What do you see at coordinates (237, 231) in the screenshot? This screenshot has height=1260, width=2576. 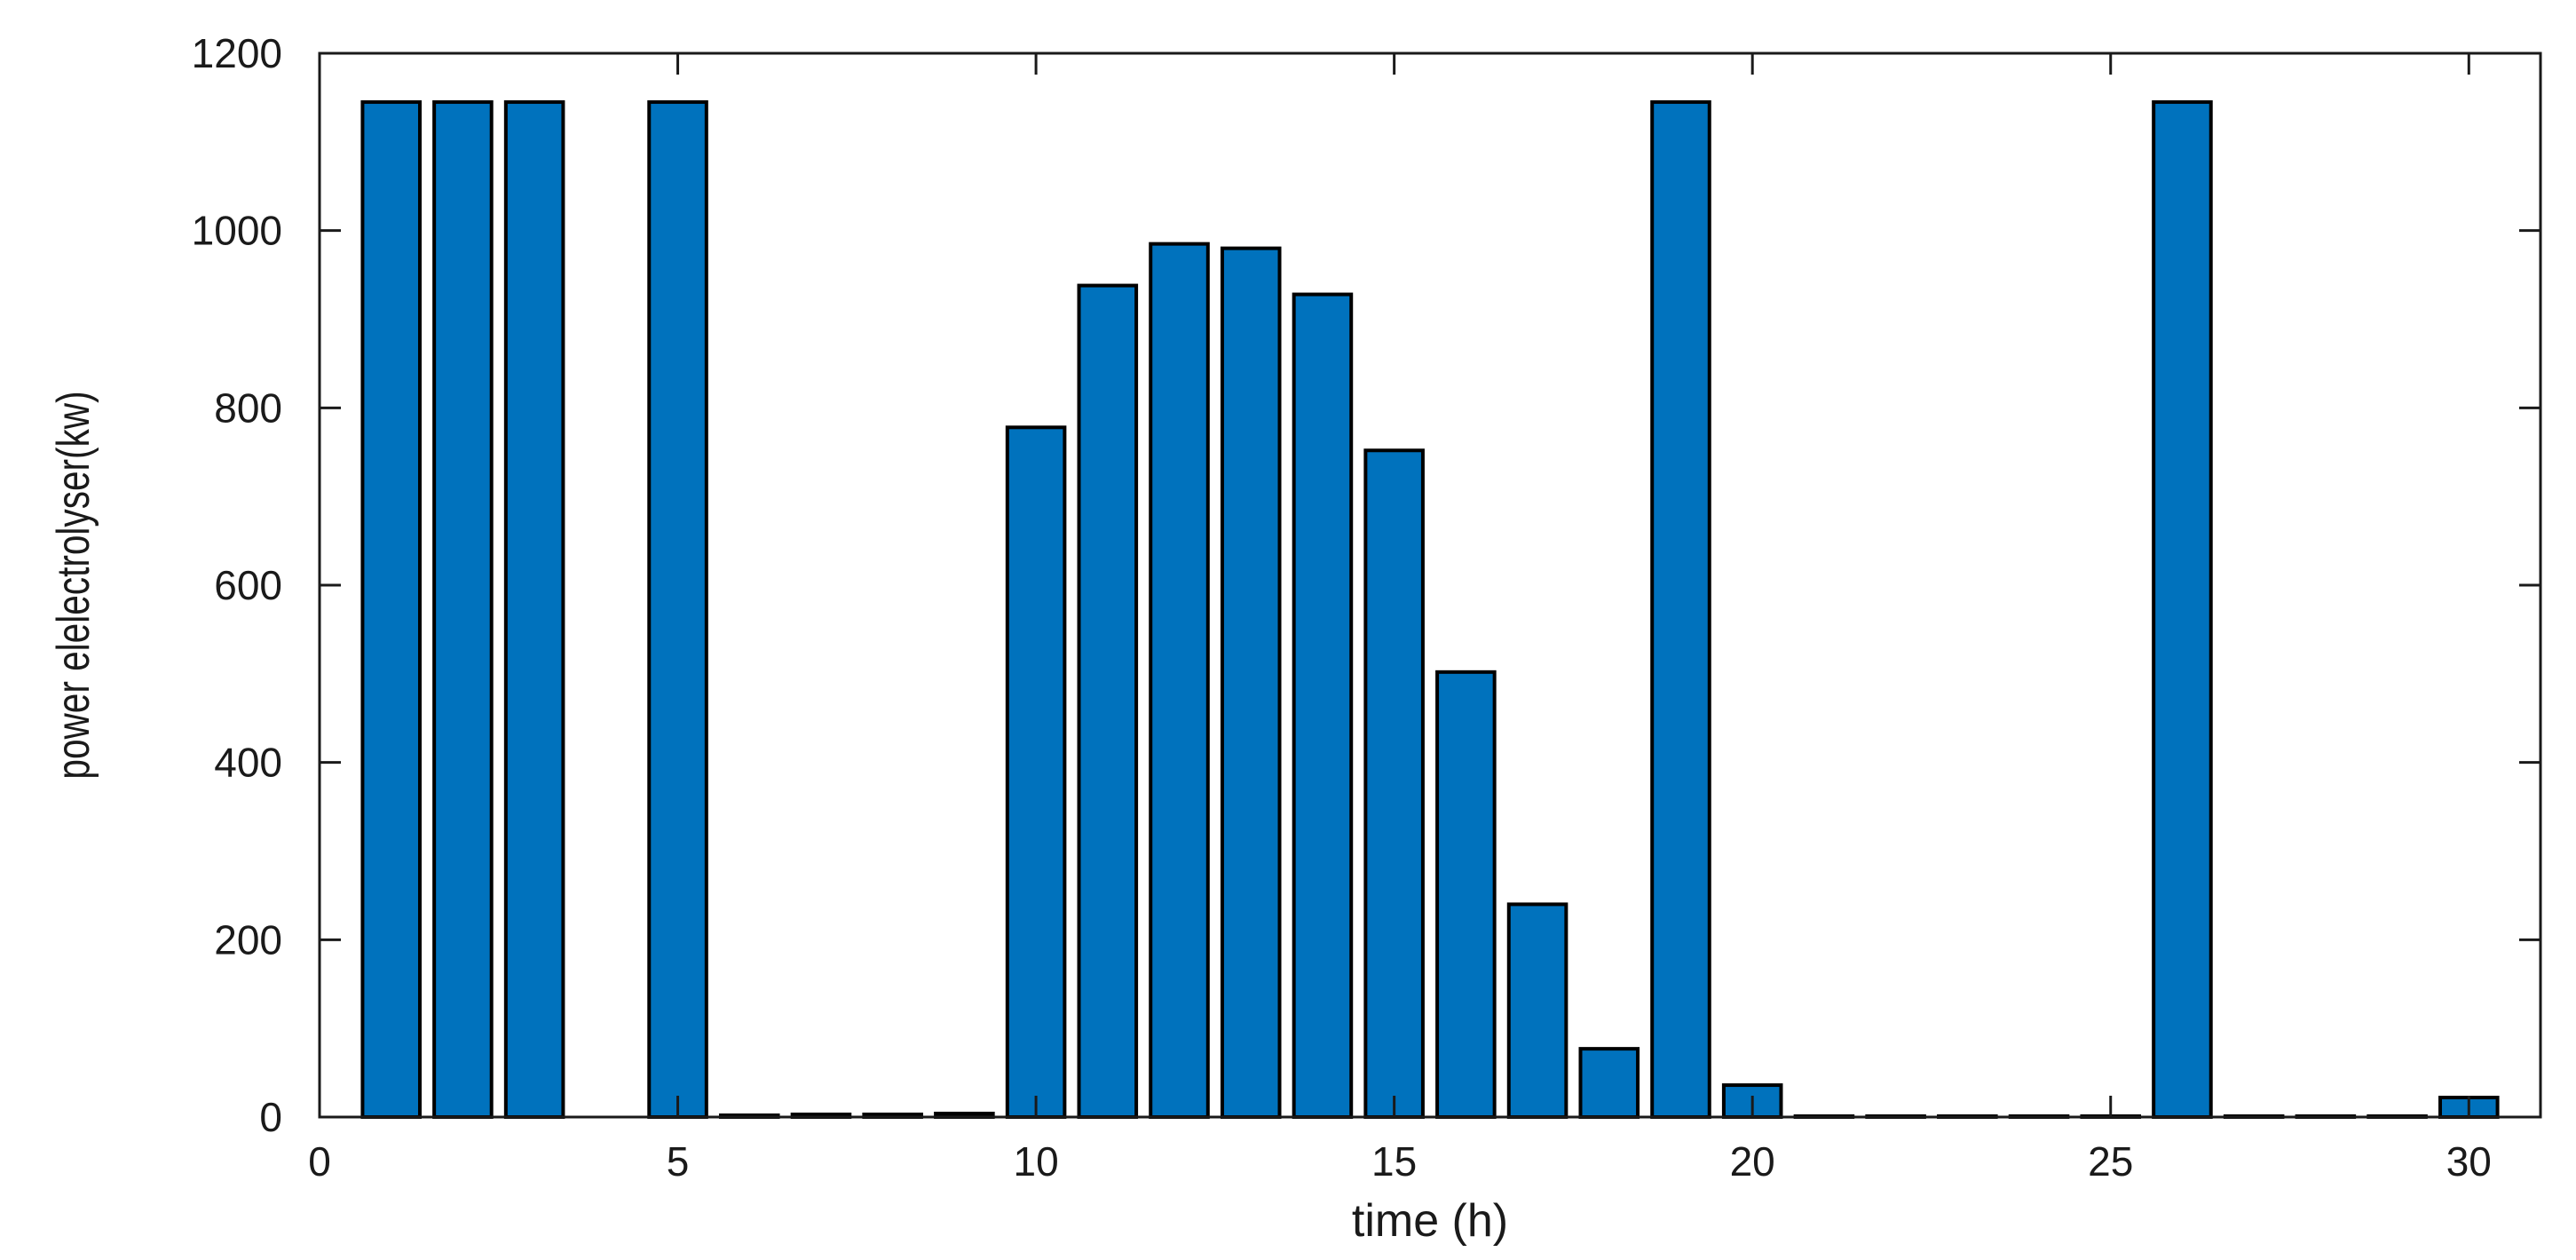 I see `y-tick-label-1000: 1000` at bounding box center [237, 231].